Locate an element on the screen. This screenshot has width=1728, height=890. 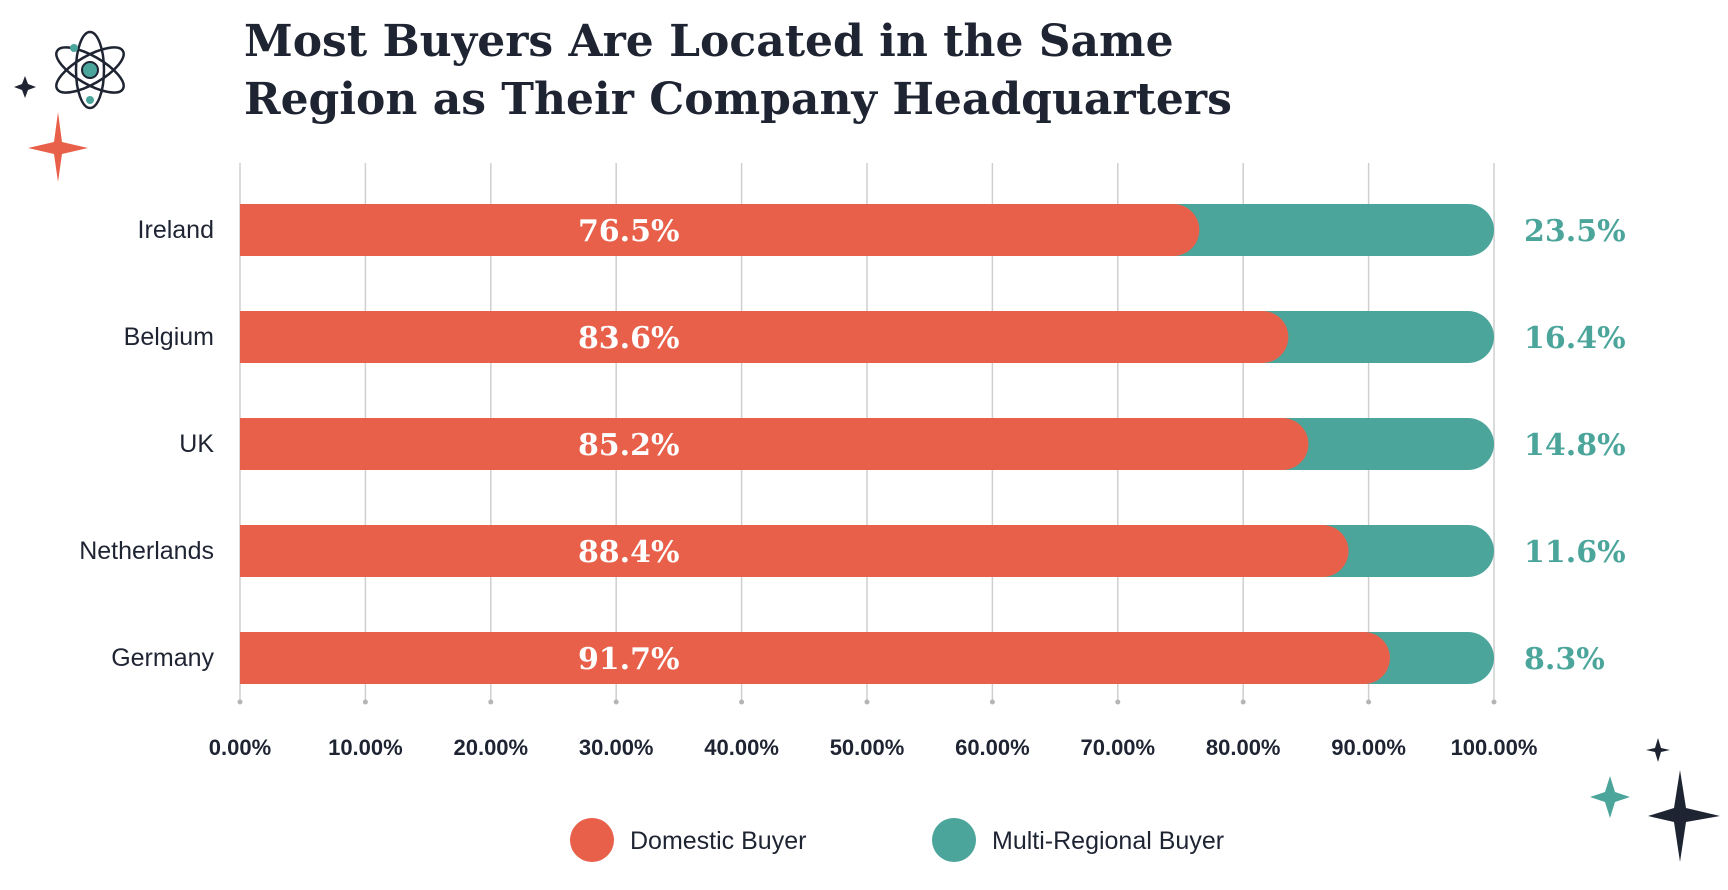
multi-regional-value-label: 8.3% is located at coordinates (1564, 659).